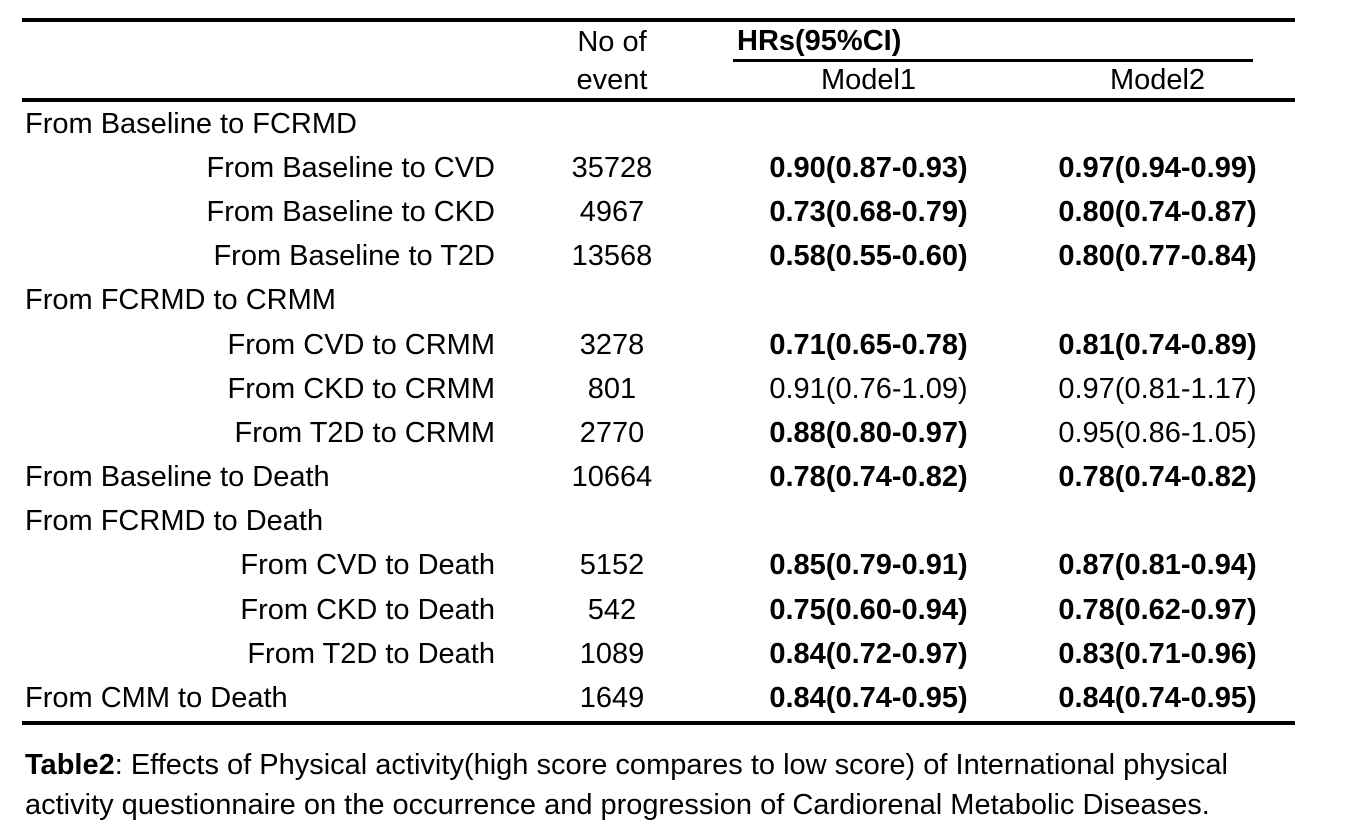 The image size is (1354, 825). What do you see at coordinates (612, 256) in the screenshot?
I see `event-count: 13568` at bounding box center [612, 256].